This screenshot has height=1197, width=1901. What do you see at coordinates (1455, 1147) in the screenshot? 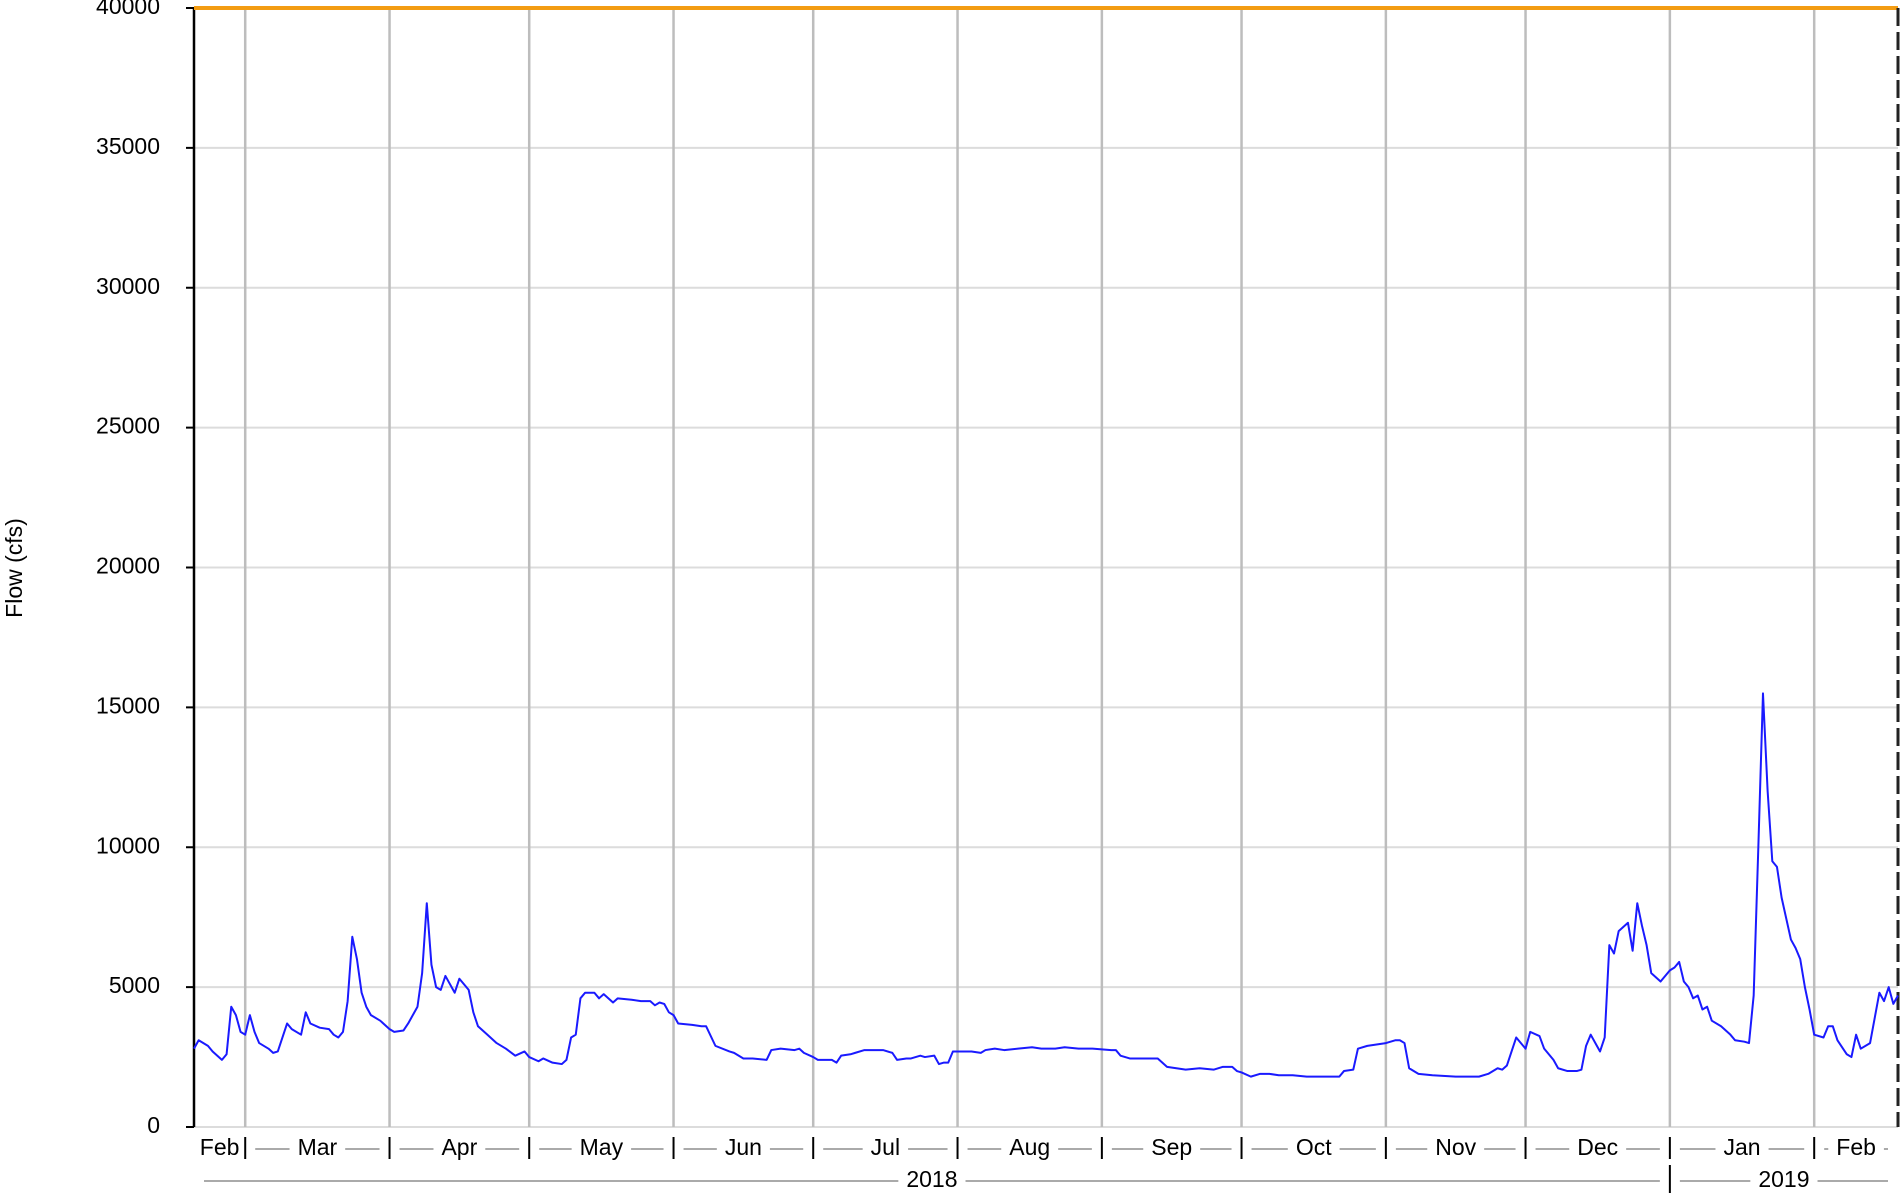
I see `x-tick-label: Nov` at bounding box center [1455, 1147].